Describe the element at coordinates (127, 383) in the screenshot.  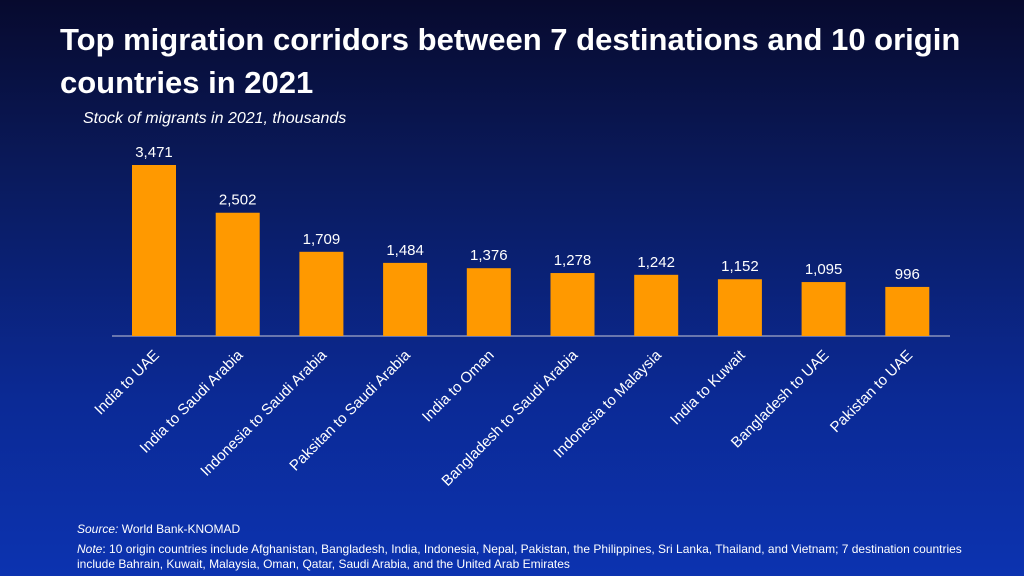
I see `x-tick-label: India to UAE` at that location.